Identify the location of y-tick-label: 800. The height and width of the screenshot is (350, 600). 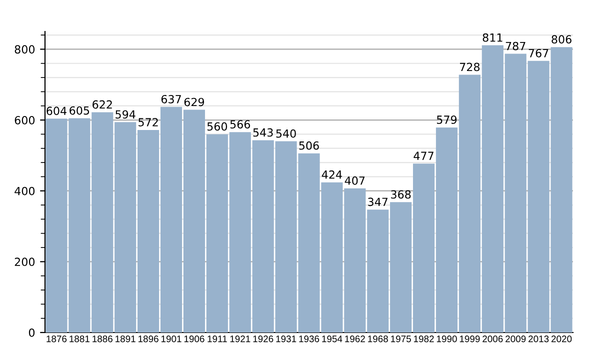
(24, 49).